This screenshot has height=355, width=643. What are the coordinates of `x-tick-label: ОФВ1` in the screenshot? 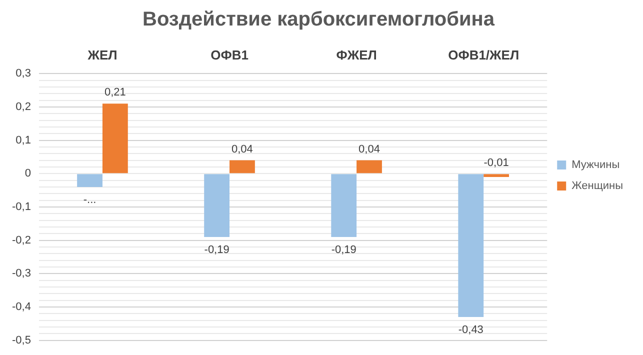 It's located at (229, 54).